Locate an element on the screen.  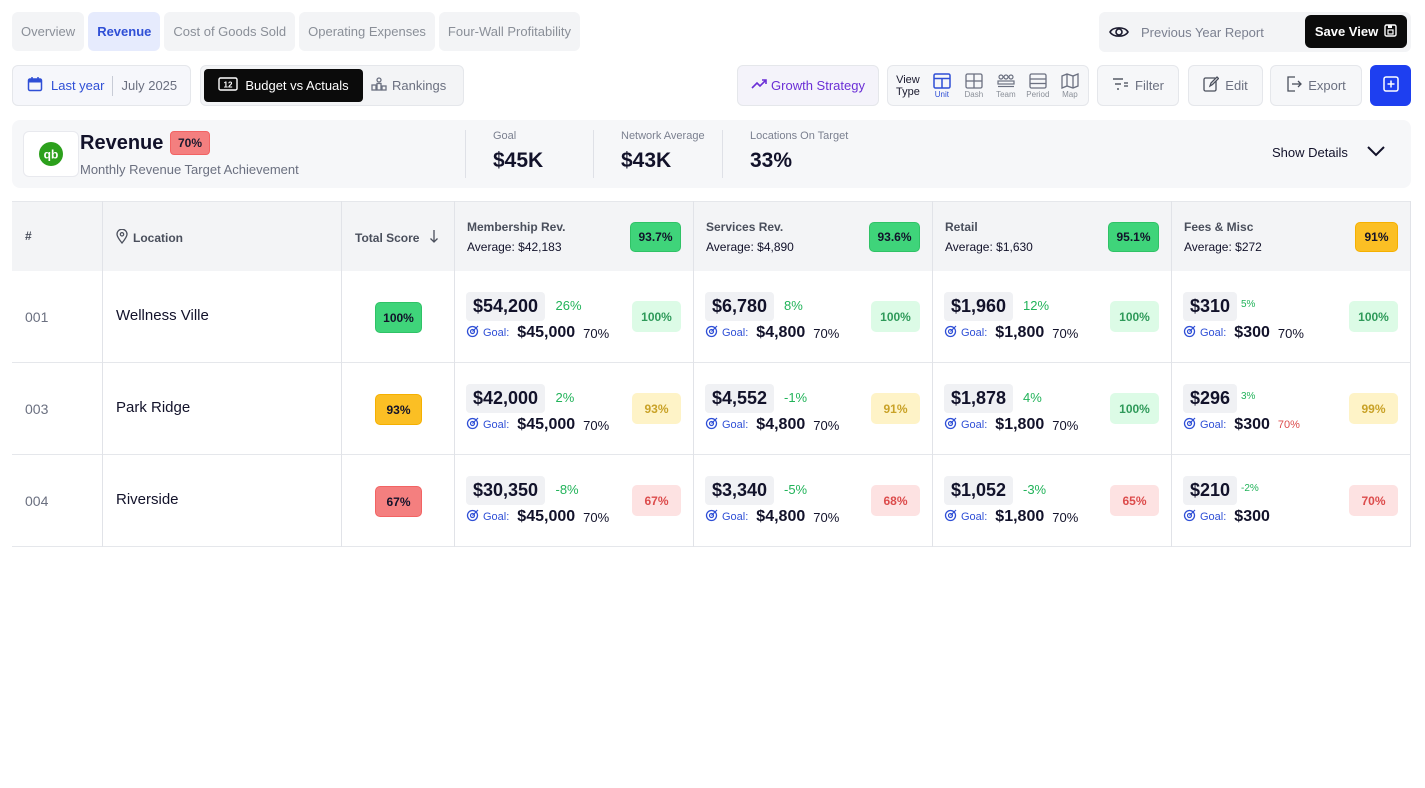
change-percent: 8% is located at coordinates (793, 305).